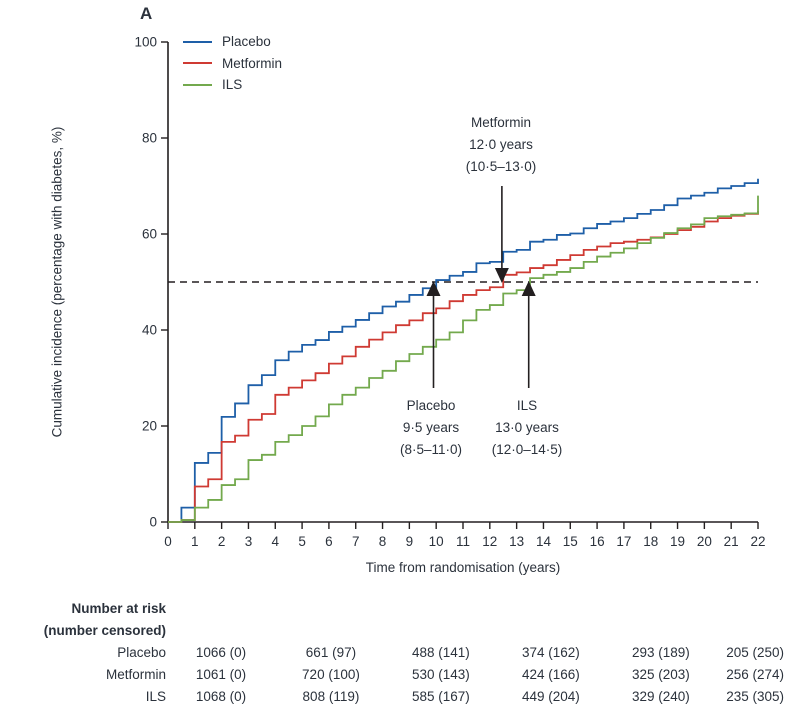 The width and height of the screenshot is (788, 710). I want to click on annotation-group: Placebo, so click(431, 405).